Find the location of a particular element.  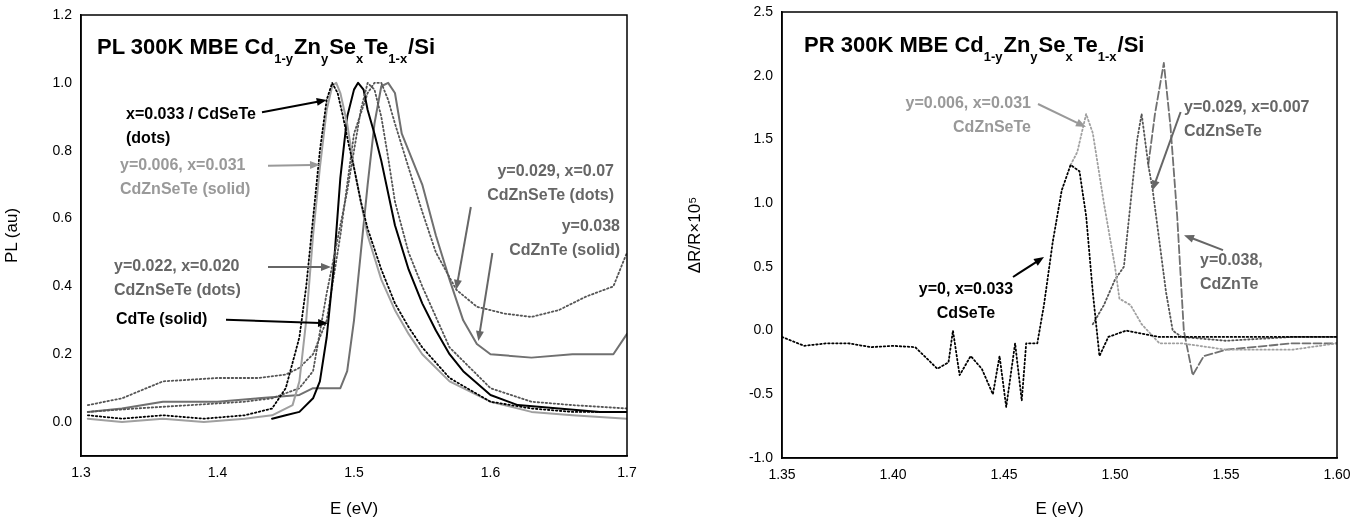

y-tick-label: 1.5 is located at coordinates (763, 138).